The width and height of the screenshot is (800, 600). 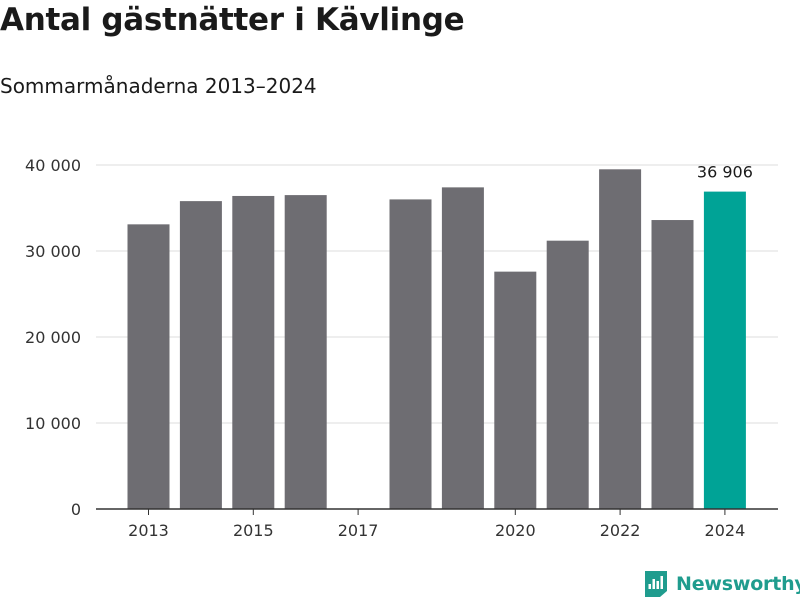 What do you see at coordinates (200, 355) in the screenshot?
I see `bar-2014` at bounding box center [200, 355].